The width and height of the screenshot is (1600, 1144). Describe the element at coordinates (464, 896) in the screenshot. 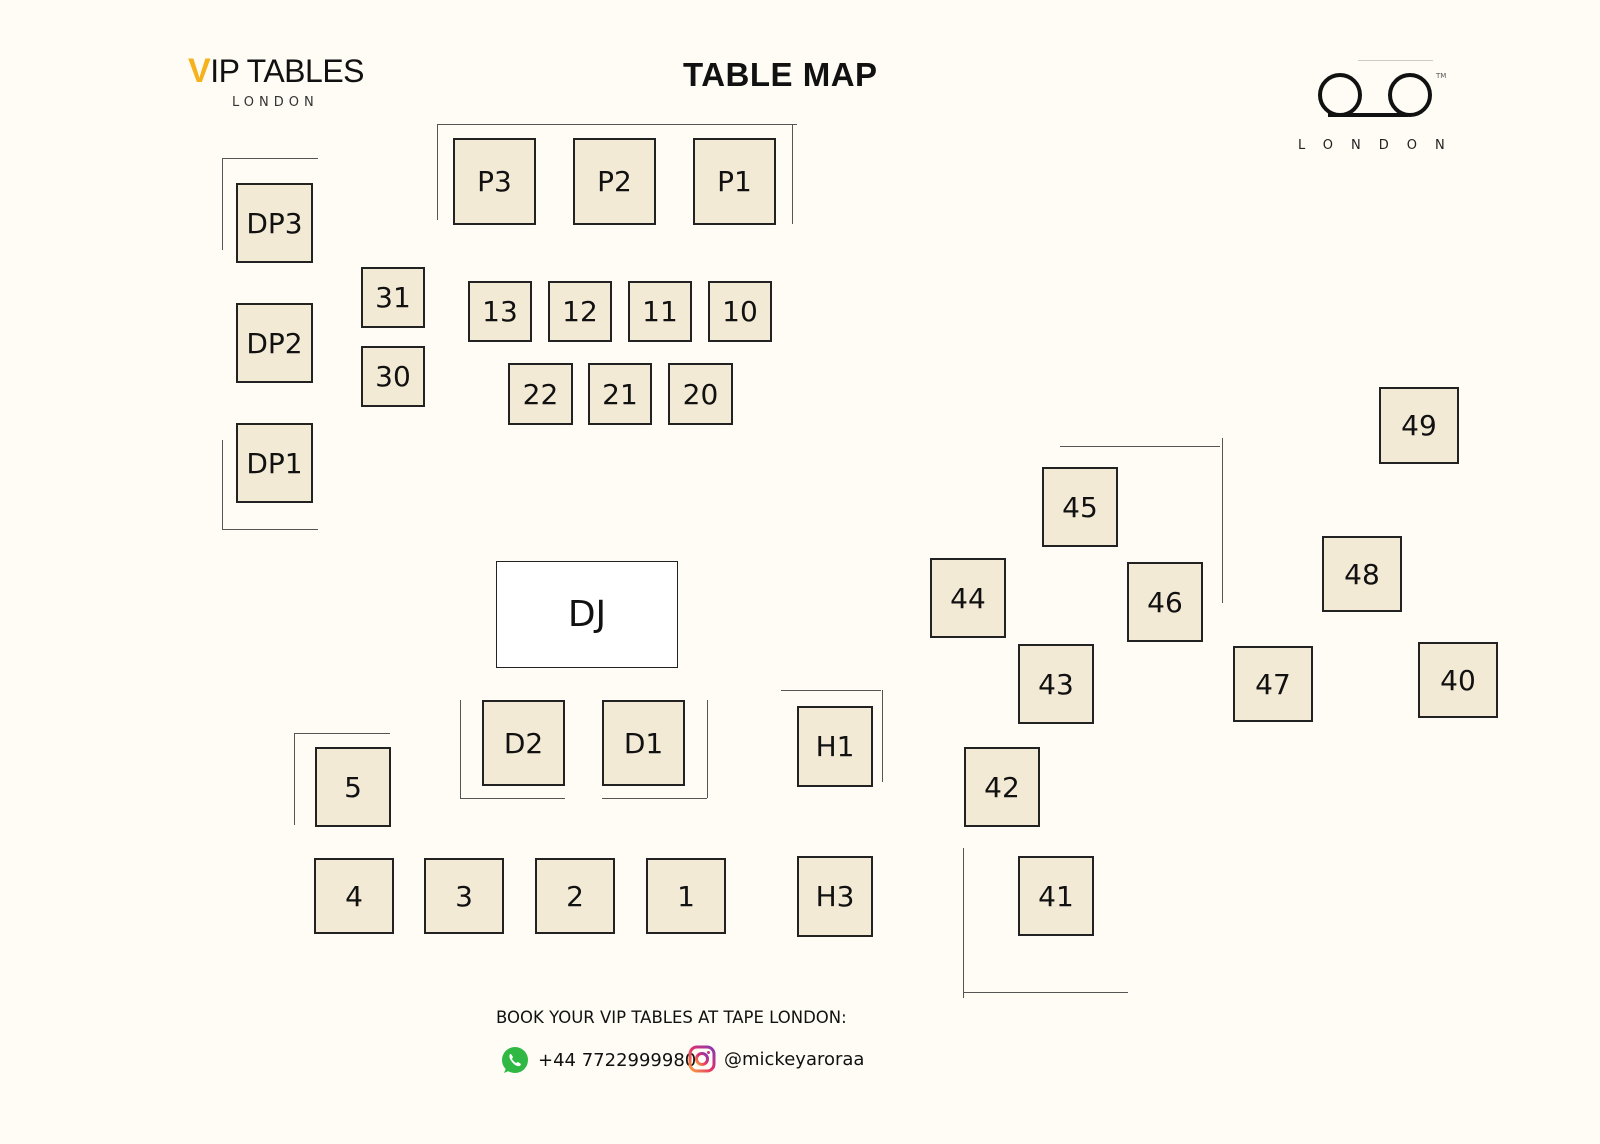

I see `table-3: 3` at that location.